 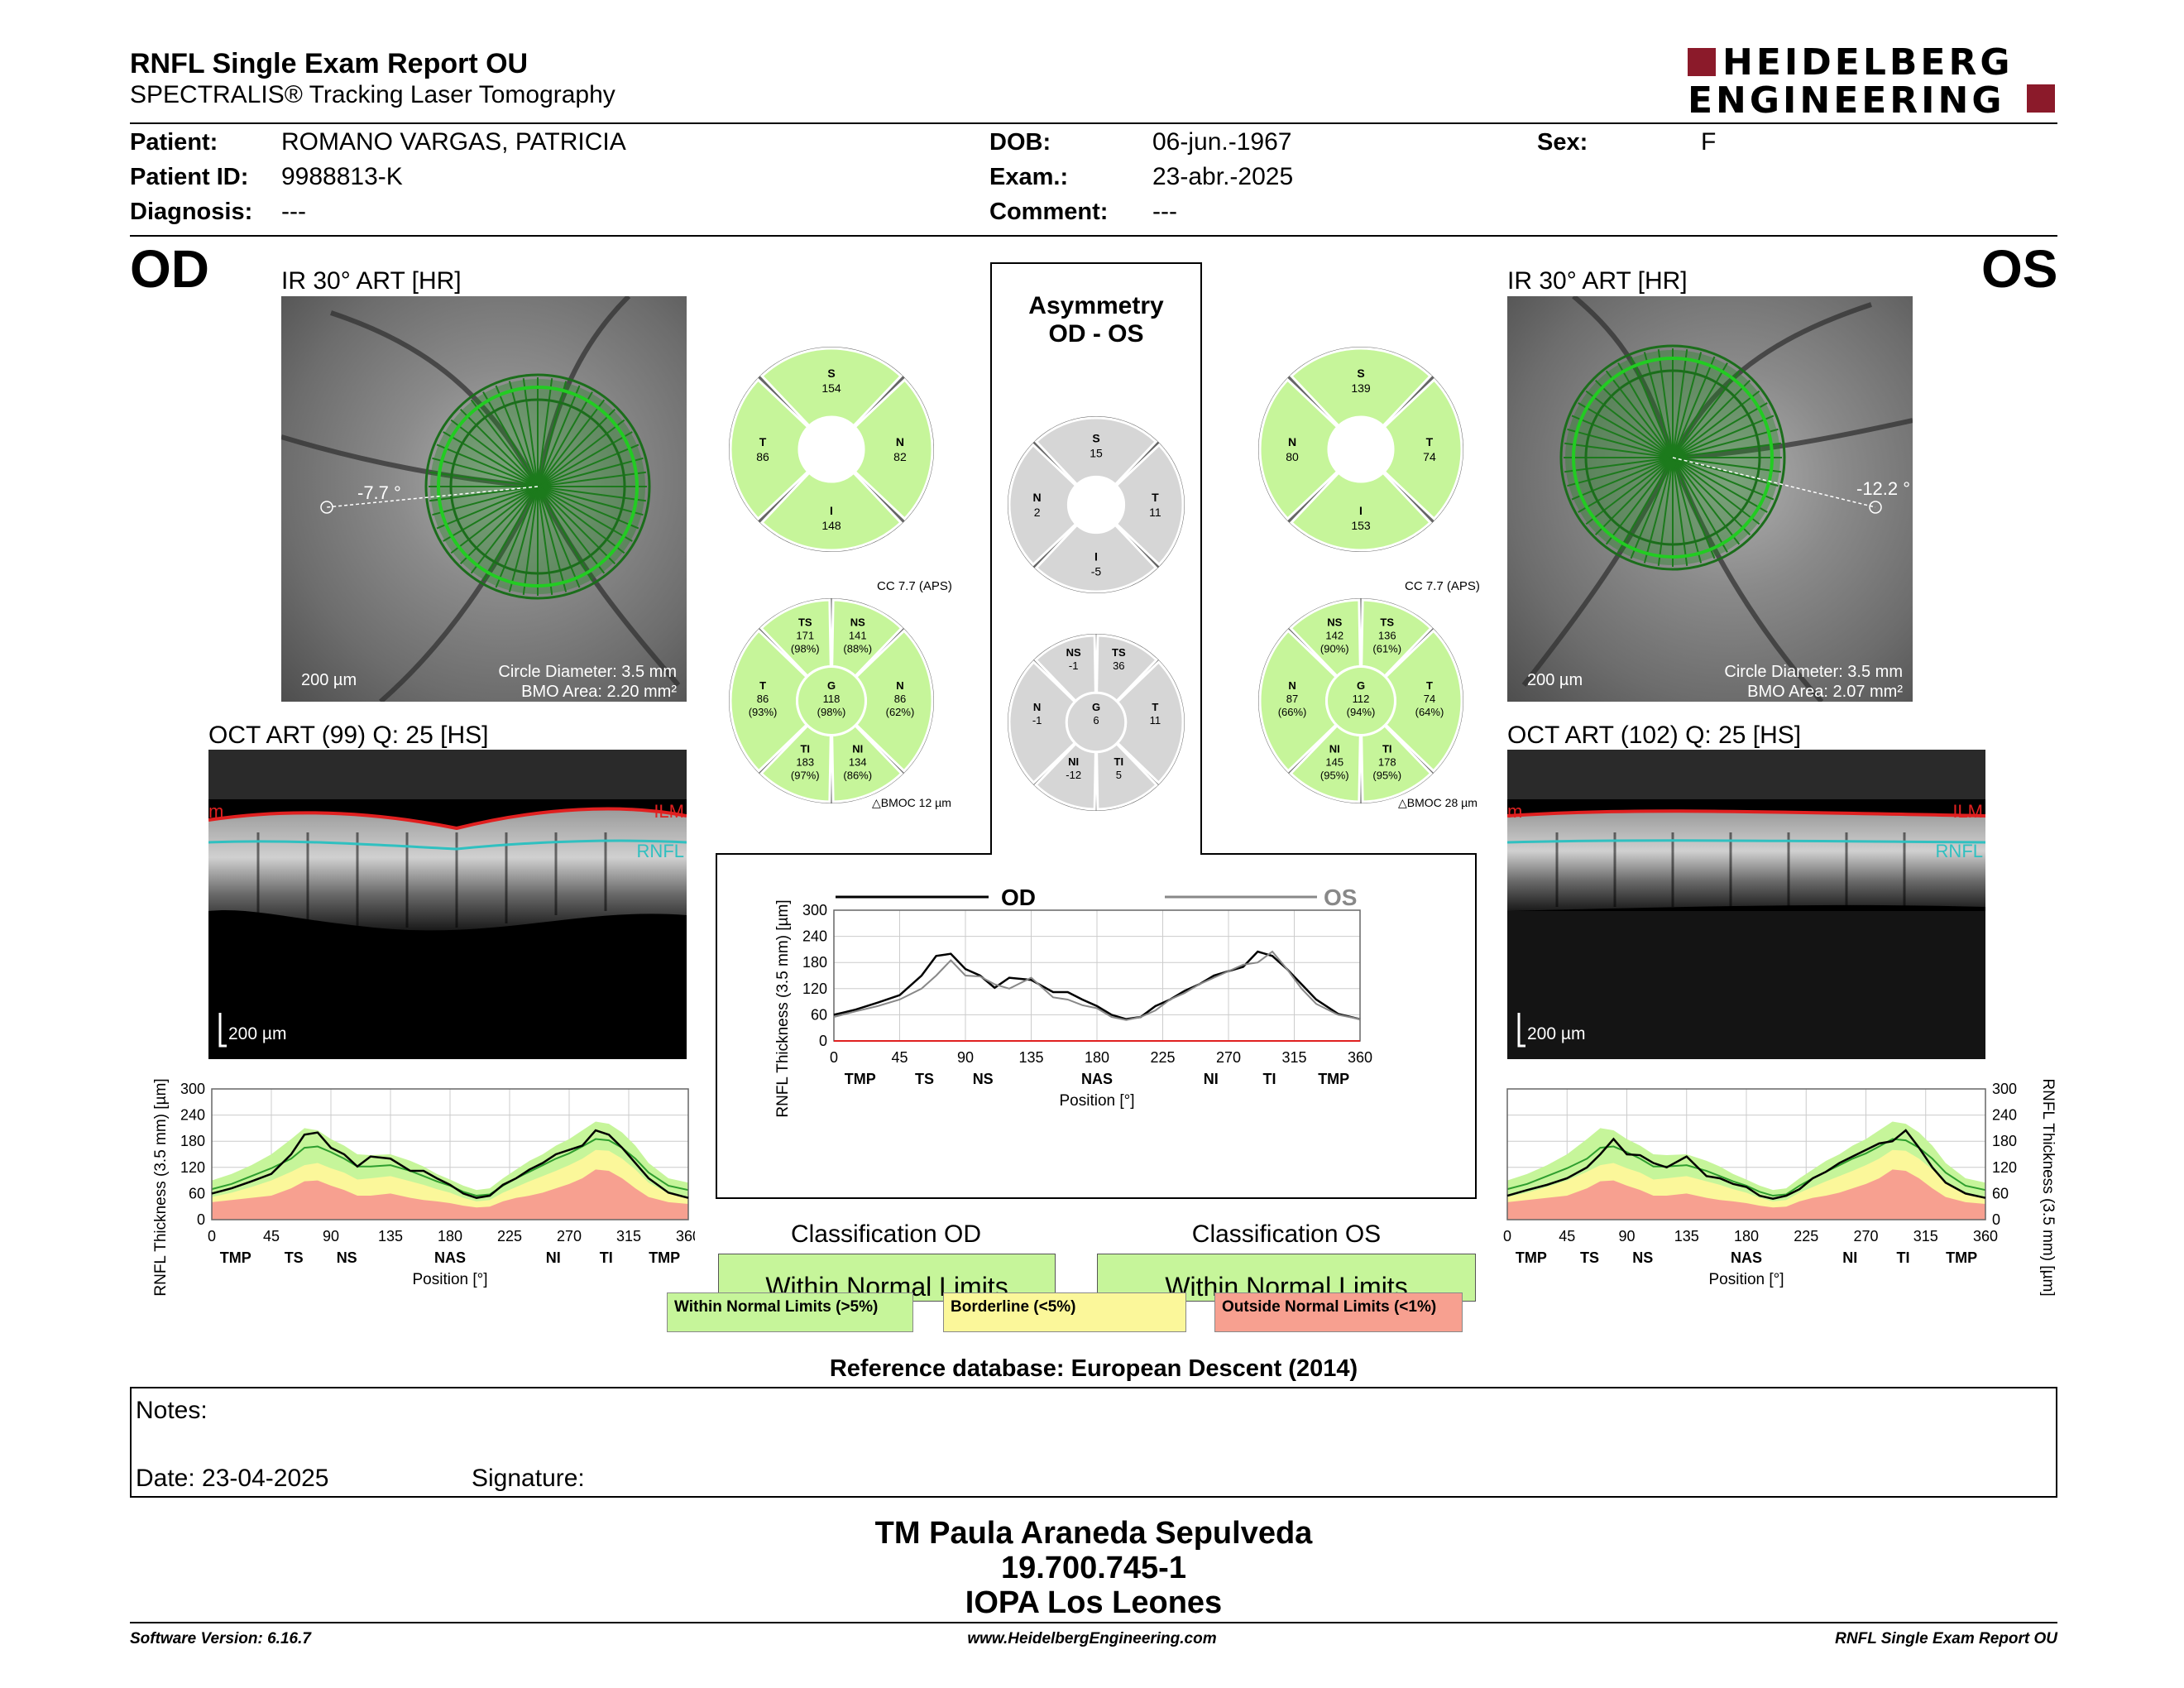 What do you see at coordinates (1562, 142) in the screenshot?
I see `sex-label: Sex:` at bounding box center [1562, 142].